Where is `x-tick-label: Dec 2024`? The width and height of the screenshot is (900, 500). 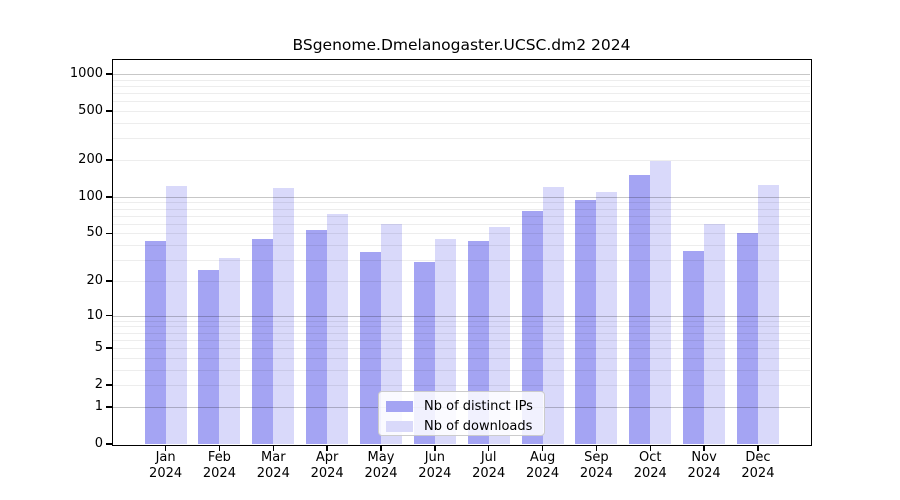 x-tick-label: Dec 2024 is located at coordinates (758, 466).